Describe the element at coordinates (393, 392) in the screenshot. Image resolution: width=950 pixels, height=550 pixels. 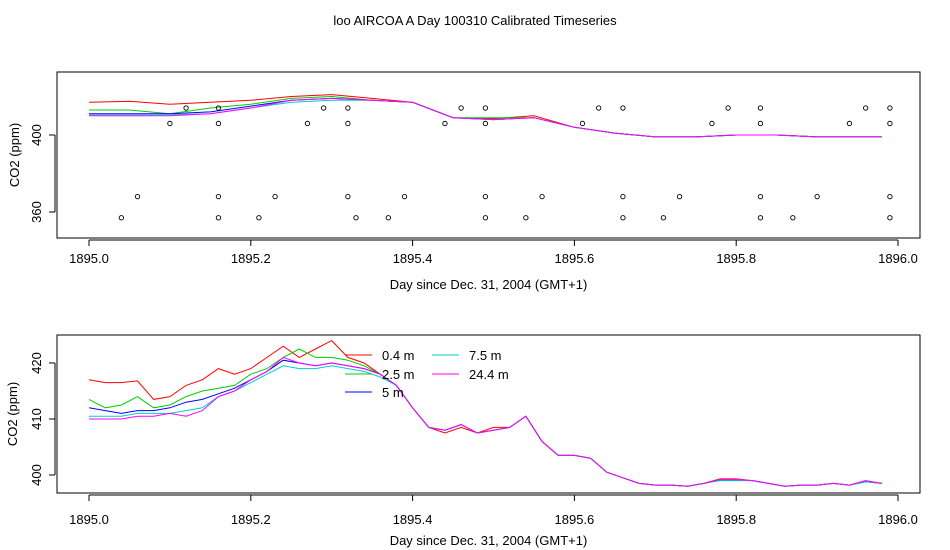
I see `legend-label: 5 m` at that location.